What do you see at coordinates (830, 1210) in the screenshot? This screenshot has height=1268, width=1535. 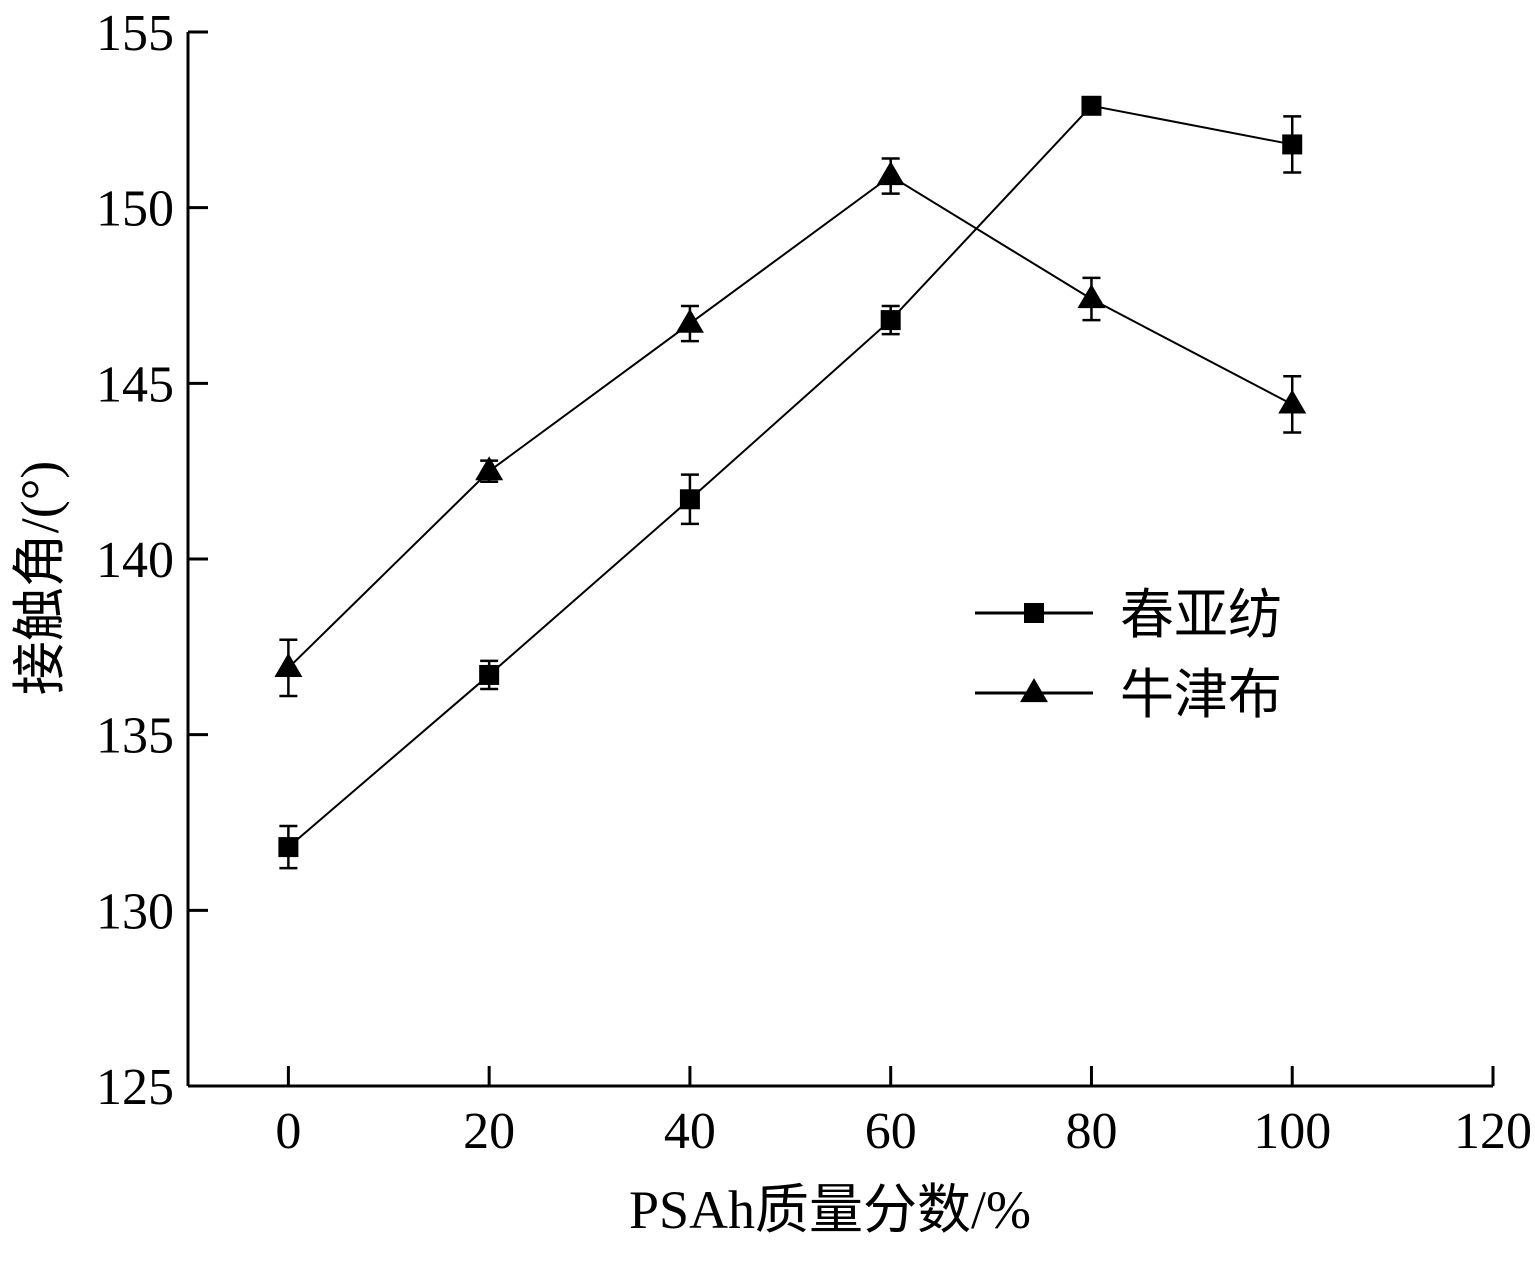 I see `x-axis-title: PSAh质量分数/%` at bounding box center [830, 1210].